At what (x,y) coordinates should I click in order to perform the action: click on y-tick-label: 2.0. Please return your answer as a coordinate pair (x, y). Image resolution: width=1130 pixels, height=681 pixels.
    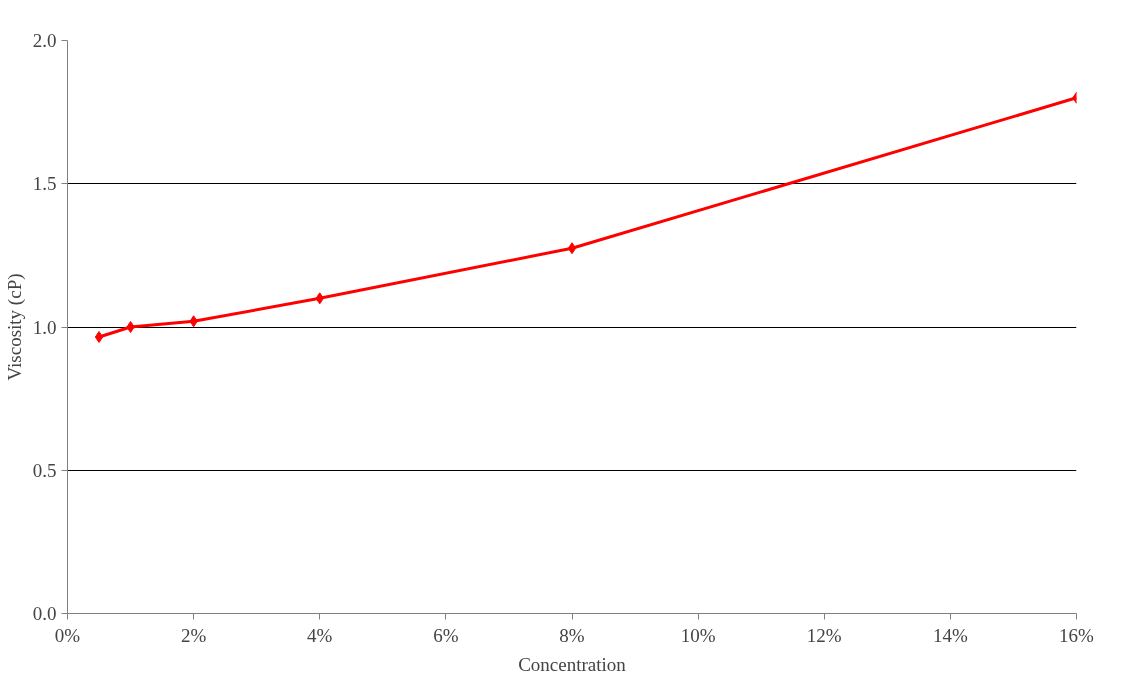
    Looking at the image, I should click on (44, 40).